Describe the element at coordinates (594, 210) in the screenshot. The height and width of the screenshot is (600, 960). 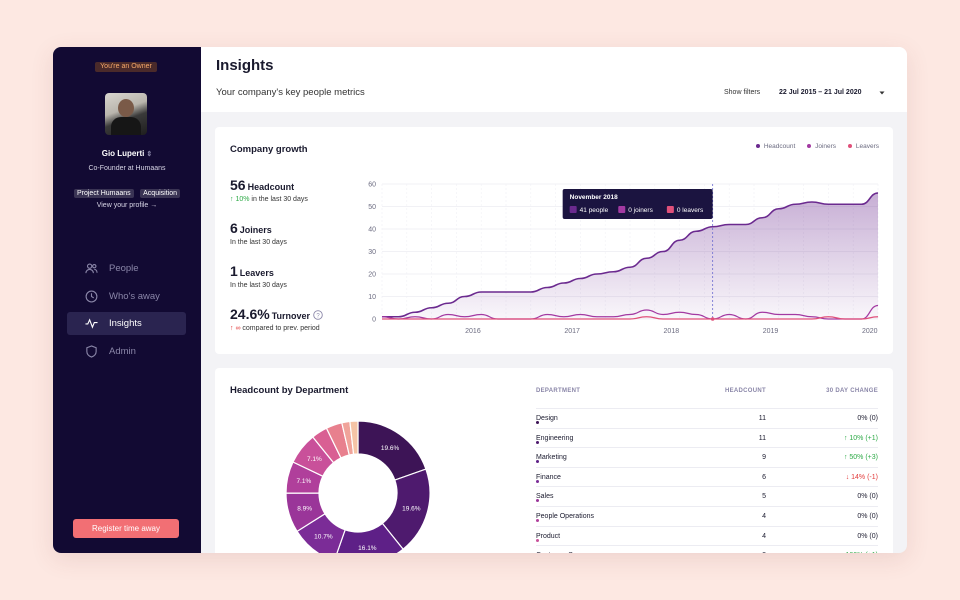
I see `tooltip-headcount: 41 people` at that location.